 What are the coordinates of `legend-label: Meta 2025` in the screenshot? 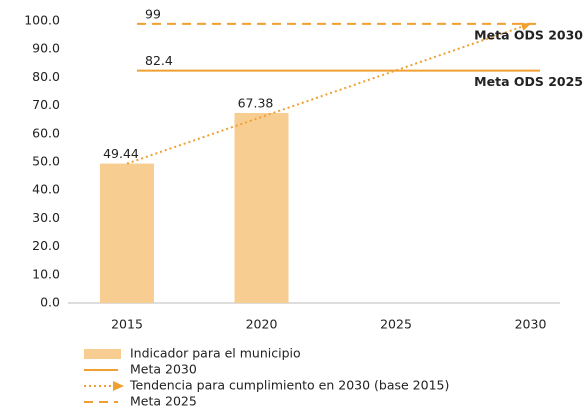 It's located at (163, 401).